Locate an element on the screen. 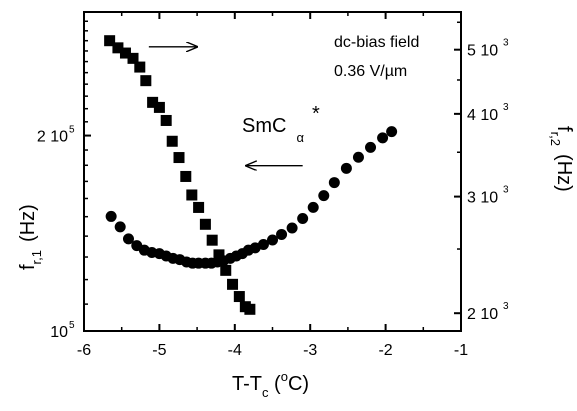 The image size is (577, 411). x-tick-label: -5 is located at coordinates (159, 350).